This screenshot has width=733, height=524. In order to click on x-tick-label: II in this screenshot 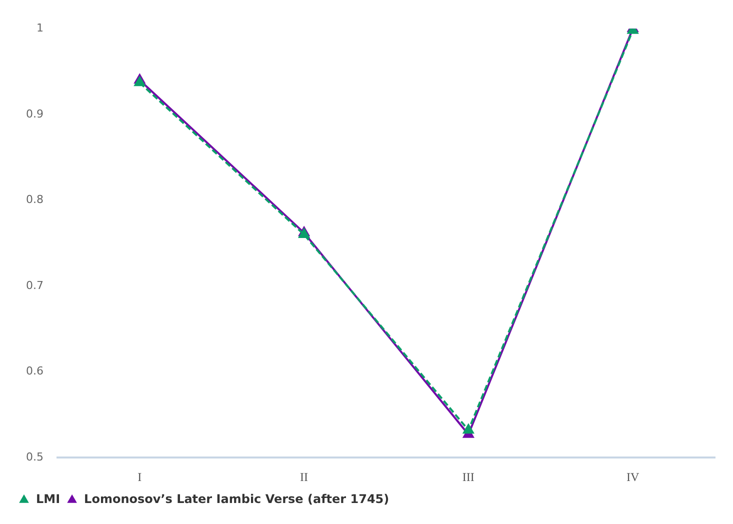, I will do `click(304, 477)`.